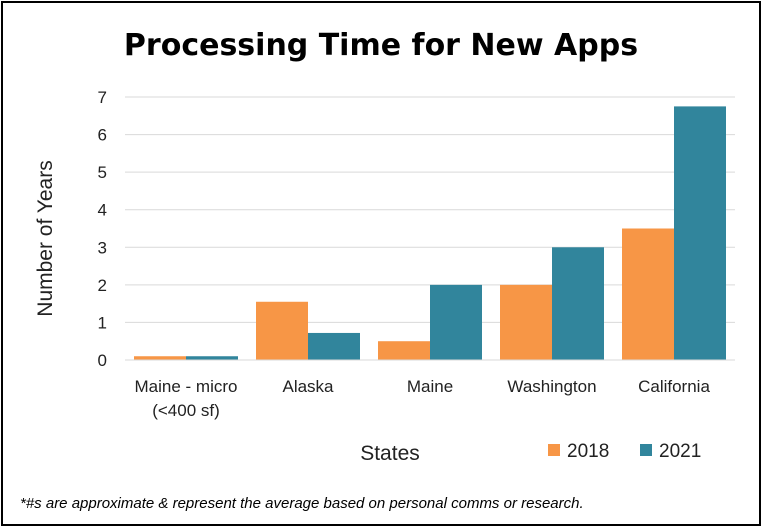 This screenshot has width=762, height=527. I want to click on x-category-label: Maine - micro, so click(186, 386).